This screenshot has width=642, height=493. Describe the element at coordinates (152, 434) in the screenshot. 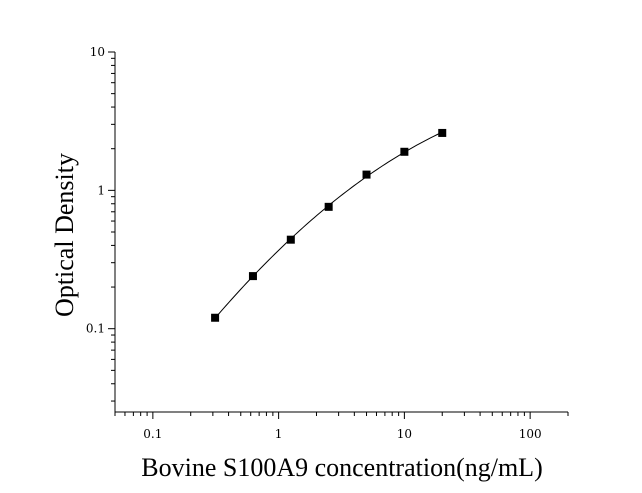

I see `x-tick-label: 0.1` at that location.